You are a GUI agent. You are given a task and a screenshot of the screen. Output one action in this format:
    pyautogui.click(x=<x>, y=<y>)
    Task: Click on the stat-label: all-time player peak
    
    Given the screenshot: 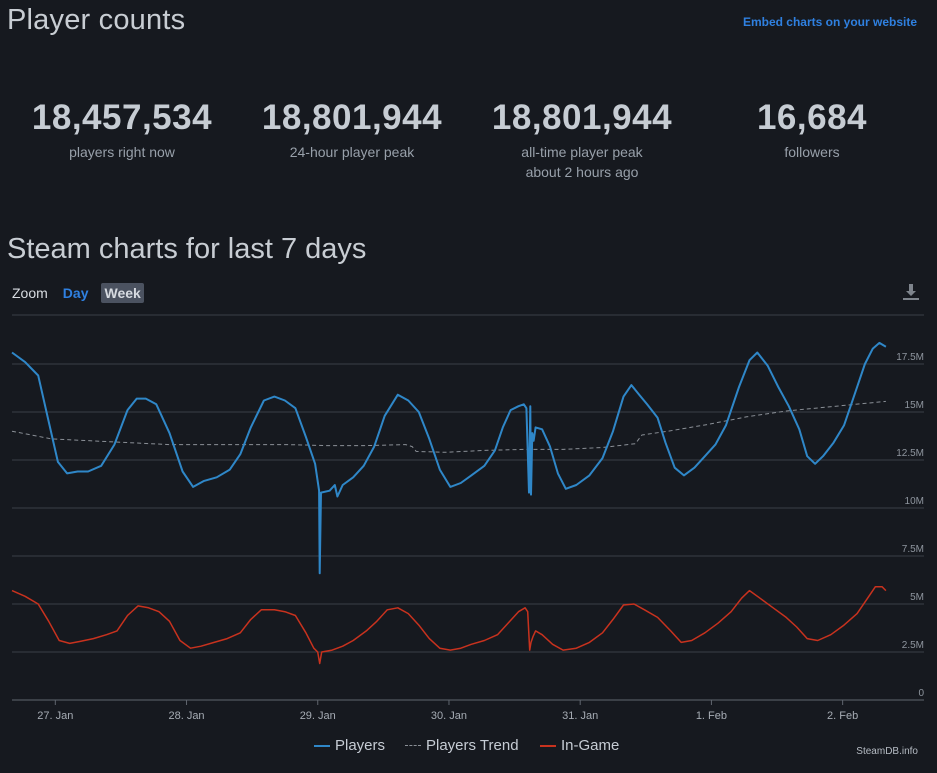 What is the action you would take?
    pyautogui.click(x=582, y=152)
    